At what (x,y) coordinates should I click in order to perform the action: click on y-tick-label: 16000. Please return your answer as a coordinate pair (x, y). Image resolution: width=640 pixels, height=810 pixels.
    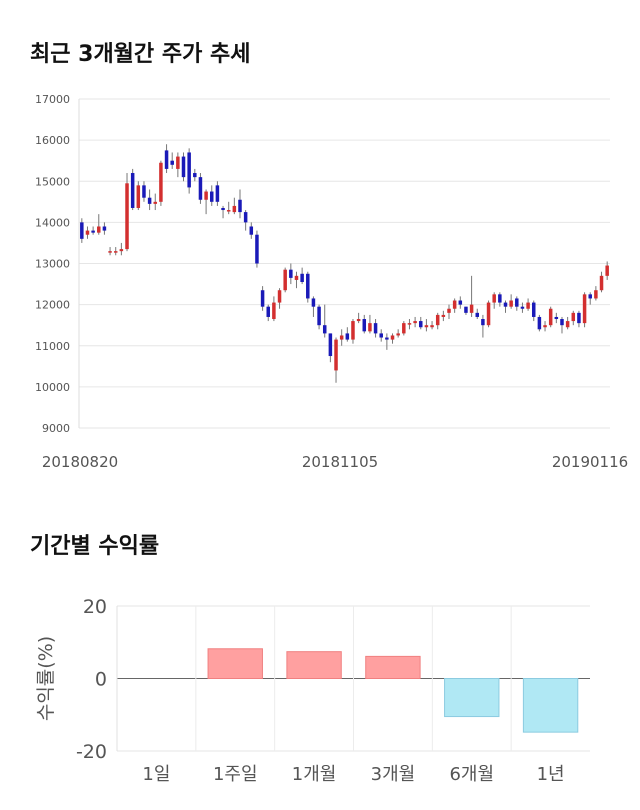
    Looking at the image, I should click on (52, 140).